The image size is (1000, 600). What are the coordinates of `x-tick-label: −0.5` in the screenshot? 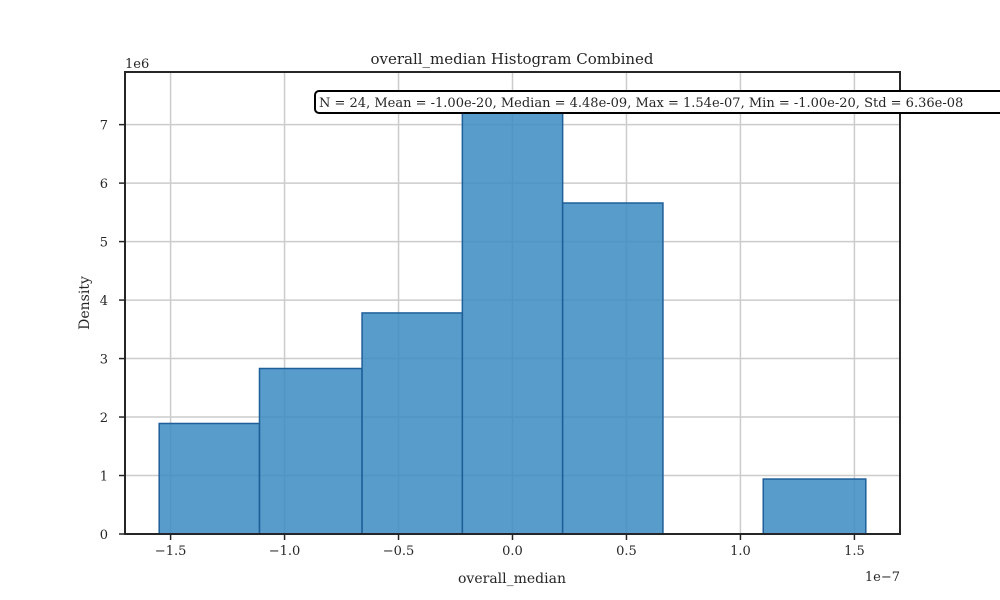 It's located at (399, 551).